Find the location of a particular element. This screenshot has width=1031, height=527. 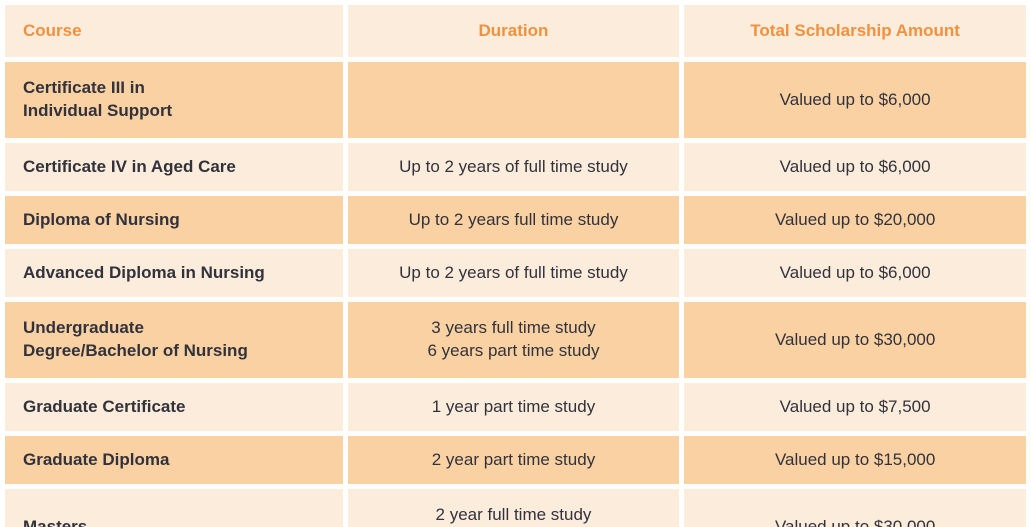

column-header-duration: Duration is located at coordinates (513, 31).